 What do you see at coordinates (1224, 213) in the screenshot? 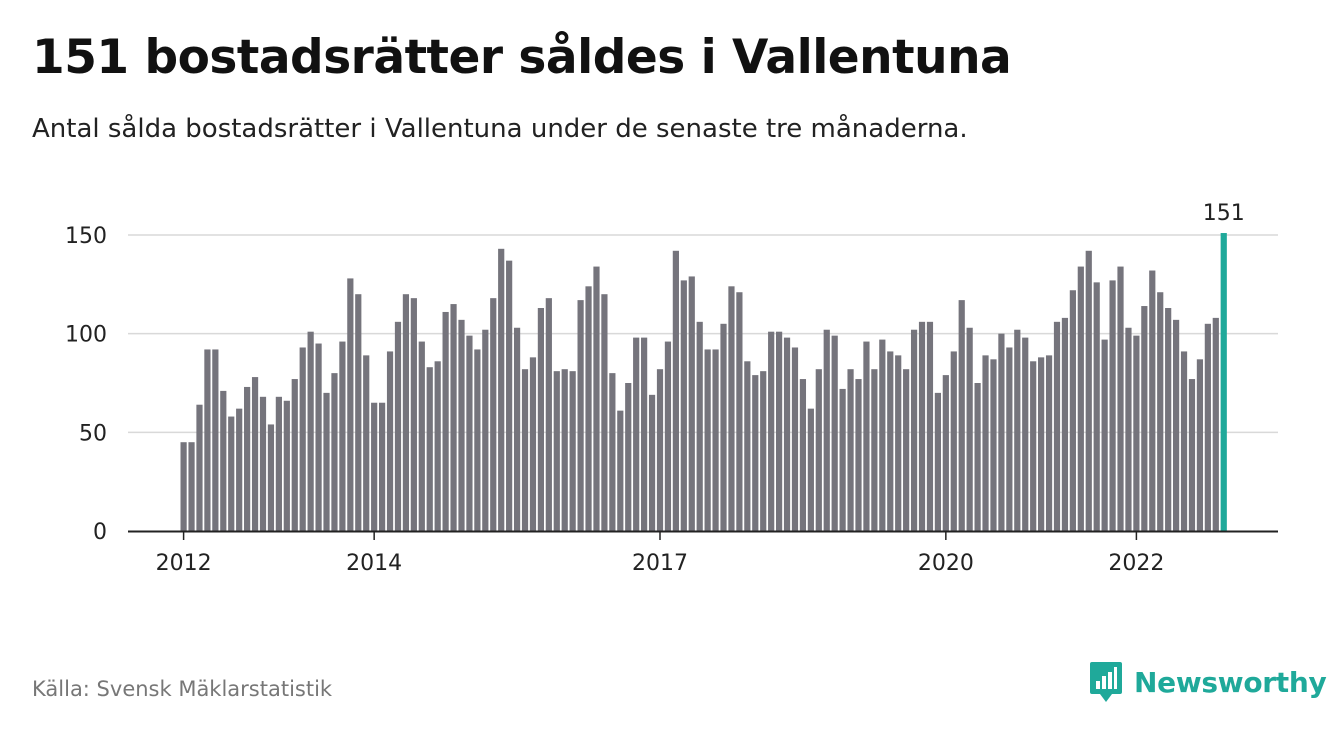
I see `highlight-value-label: 151` at bounding box center [1224, 213].